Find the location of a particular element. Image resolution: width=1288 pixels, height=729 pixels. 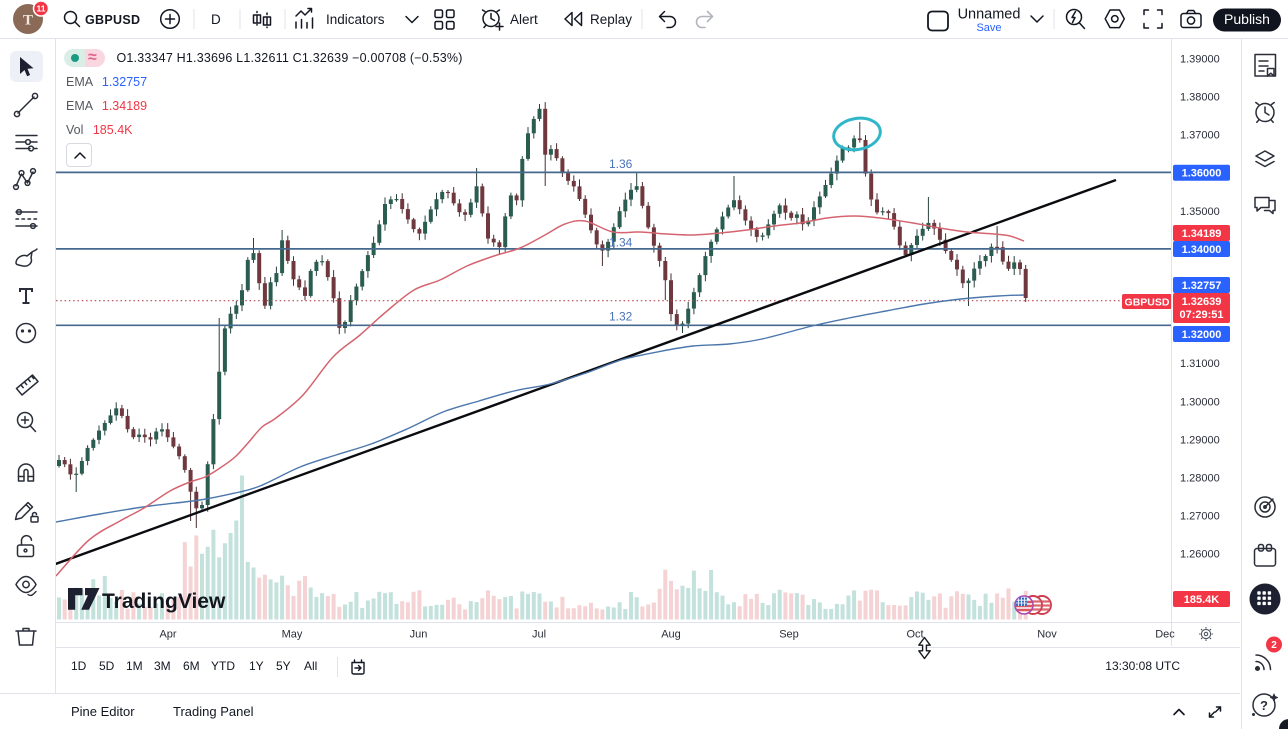

svg-text: TradingView is located at coordinates (164, 601).